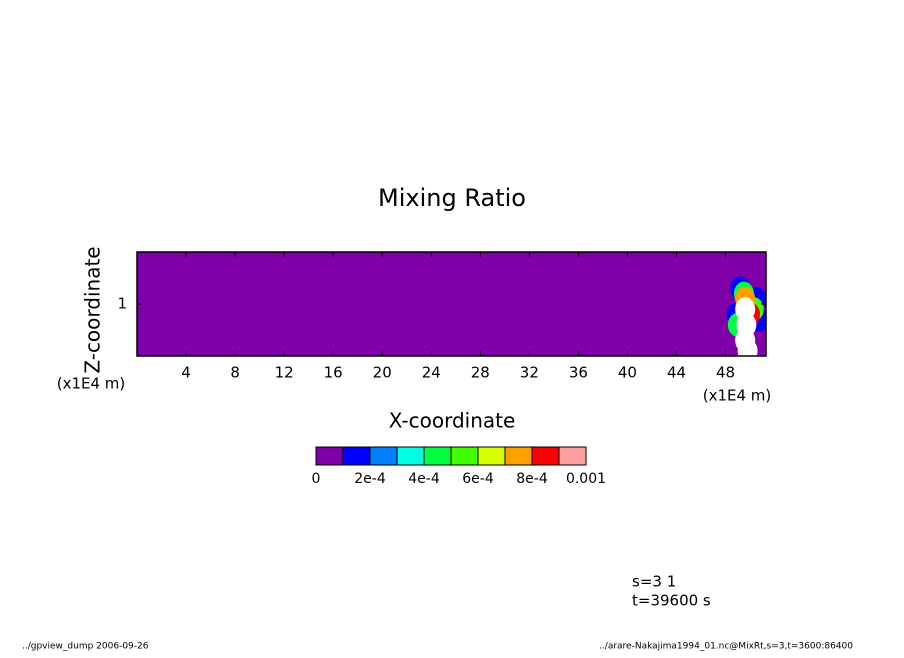  Describe the element at coordinates (333, 373) in the screenshot. I see `x-tick-label: 16` at that location.